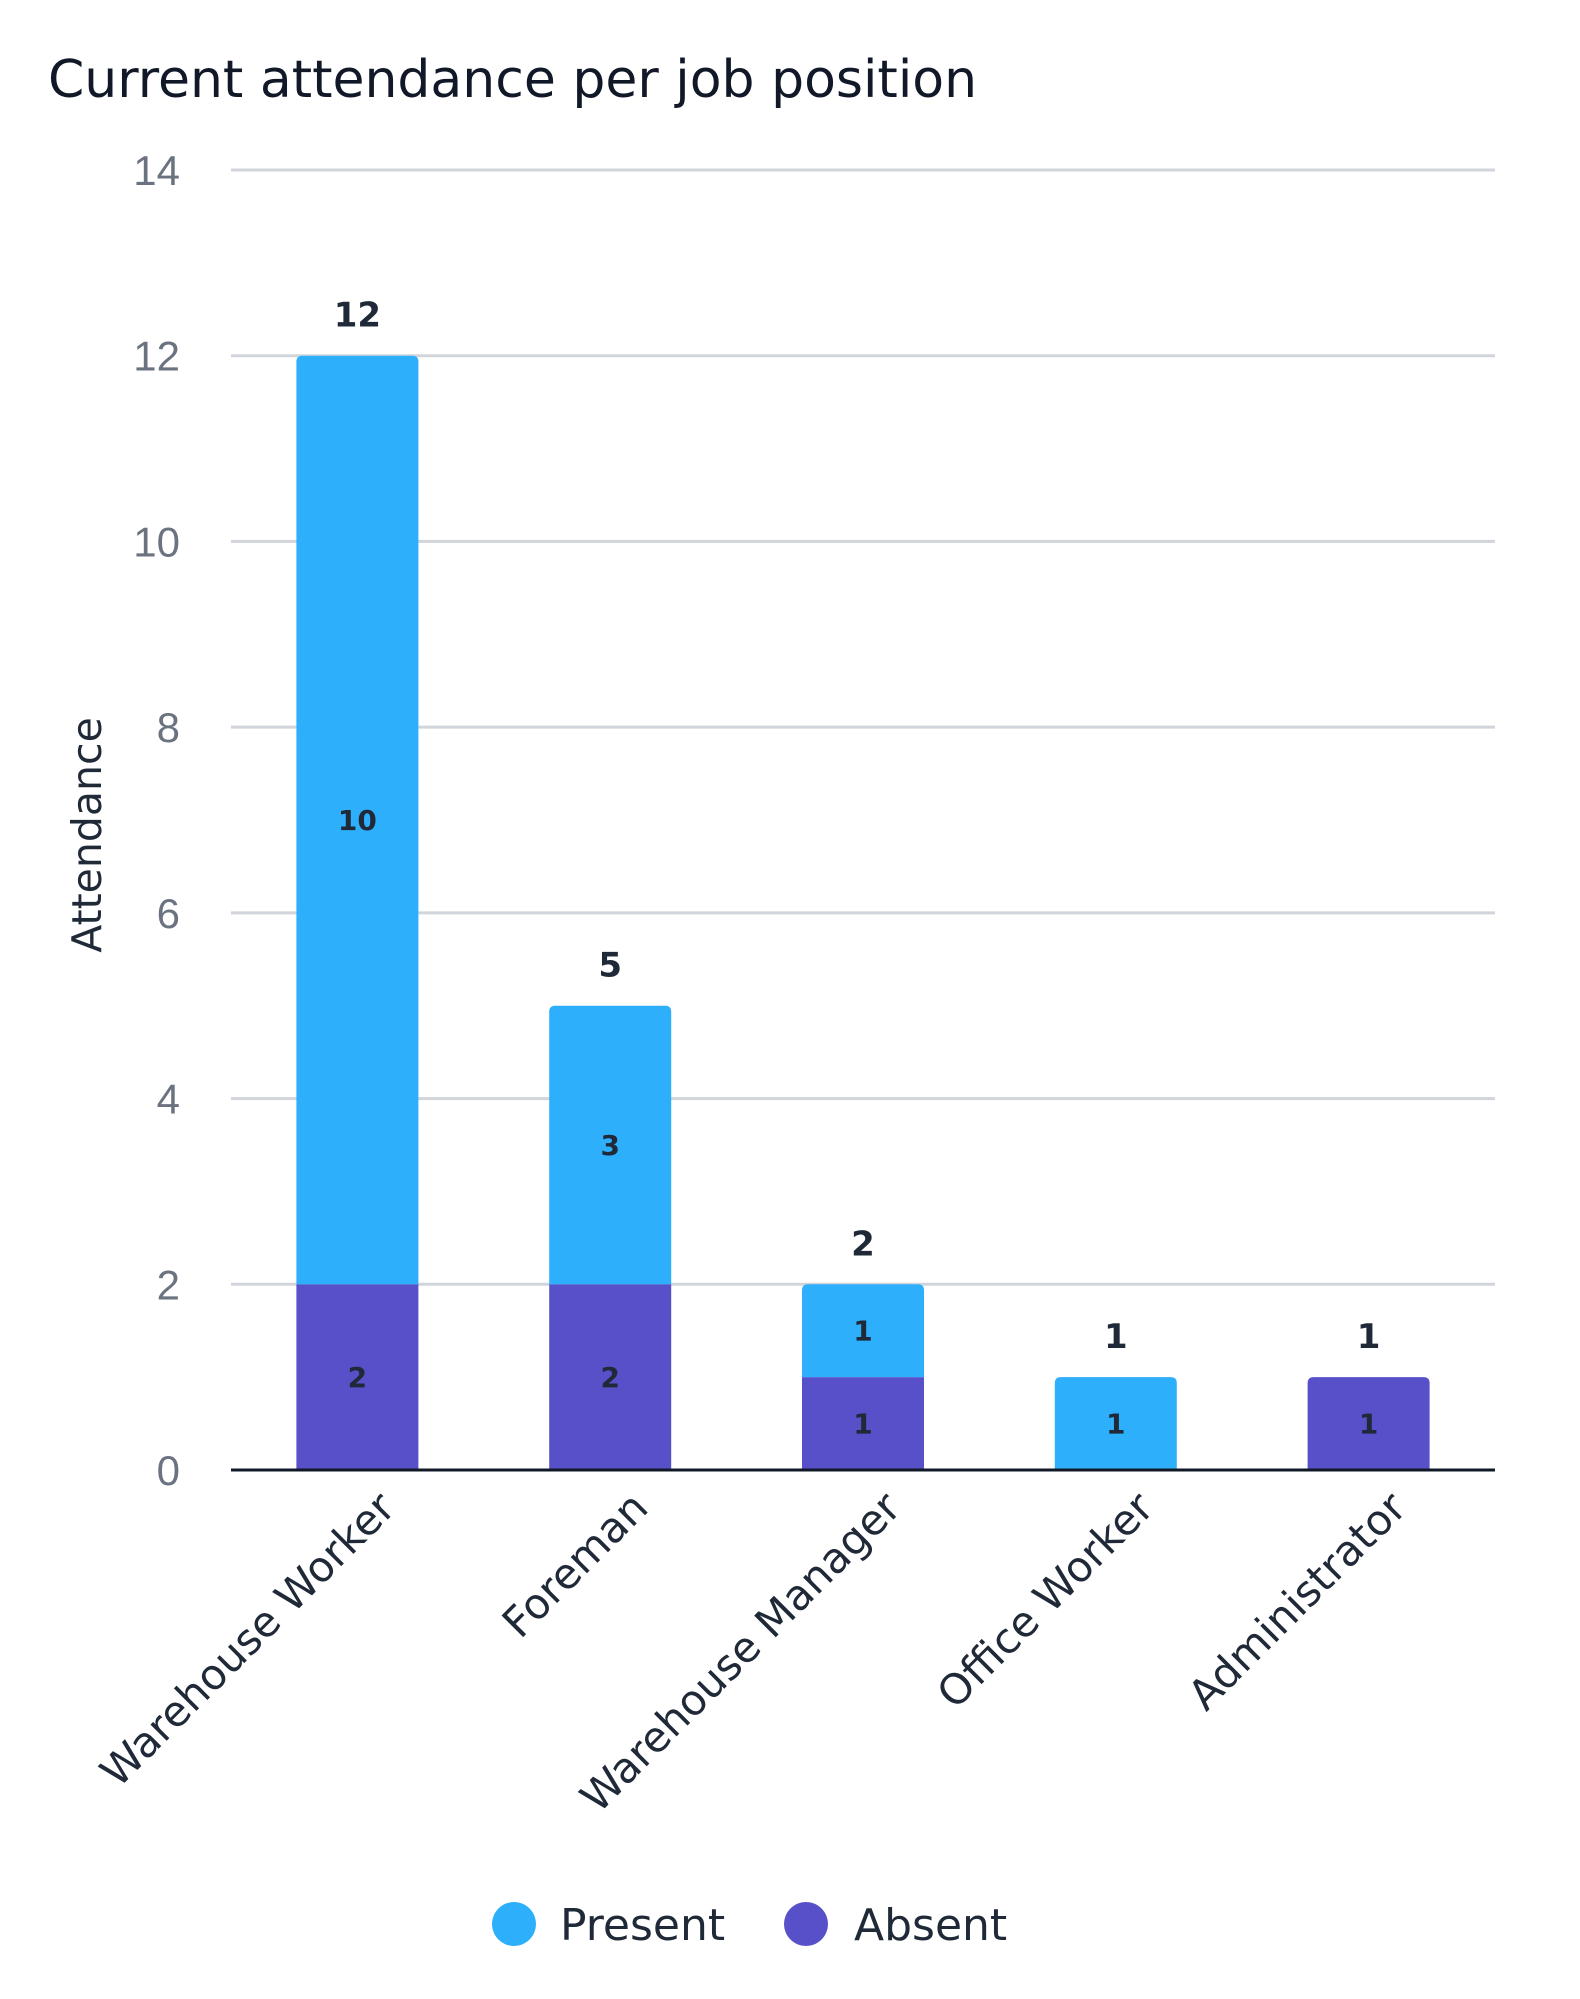 The height and width of the screenshot is (1999, 1580). Describe the element at coordinates (87, 835) in the screenshot. I see `y-axis-label: Attendance` at that location.